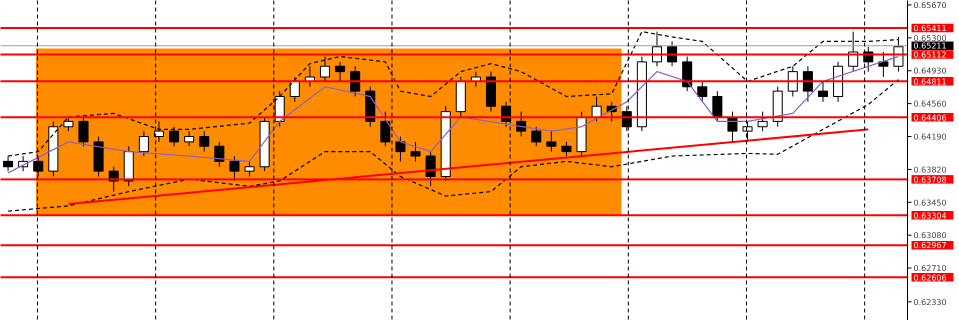  Describe the element at coordinates (930, 104) in the screenshot. I see `y-tick-label: 0.64560` at that location.